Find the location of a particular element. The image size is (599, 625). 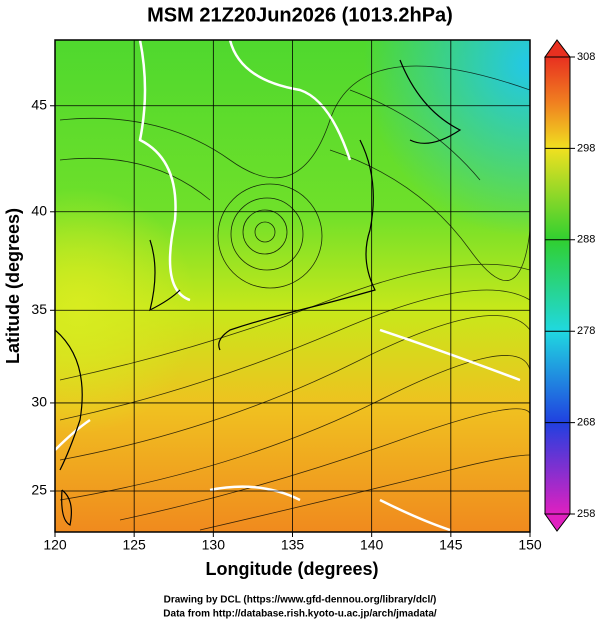

title: MSM 21Z20Jun2026 (1013.2hPa) is located at coordinates (300, 15).